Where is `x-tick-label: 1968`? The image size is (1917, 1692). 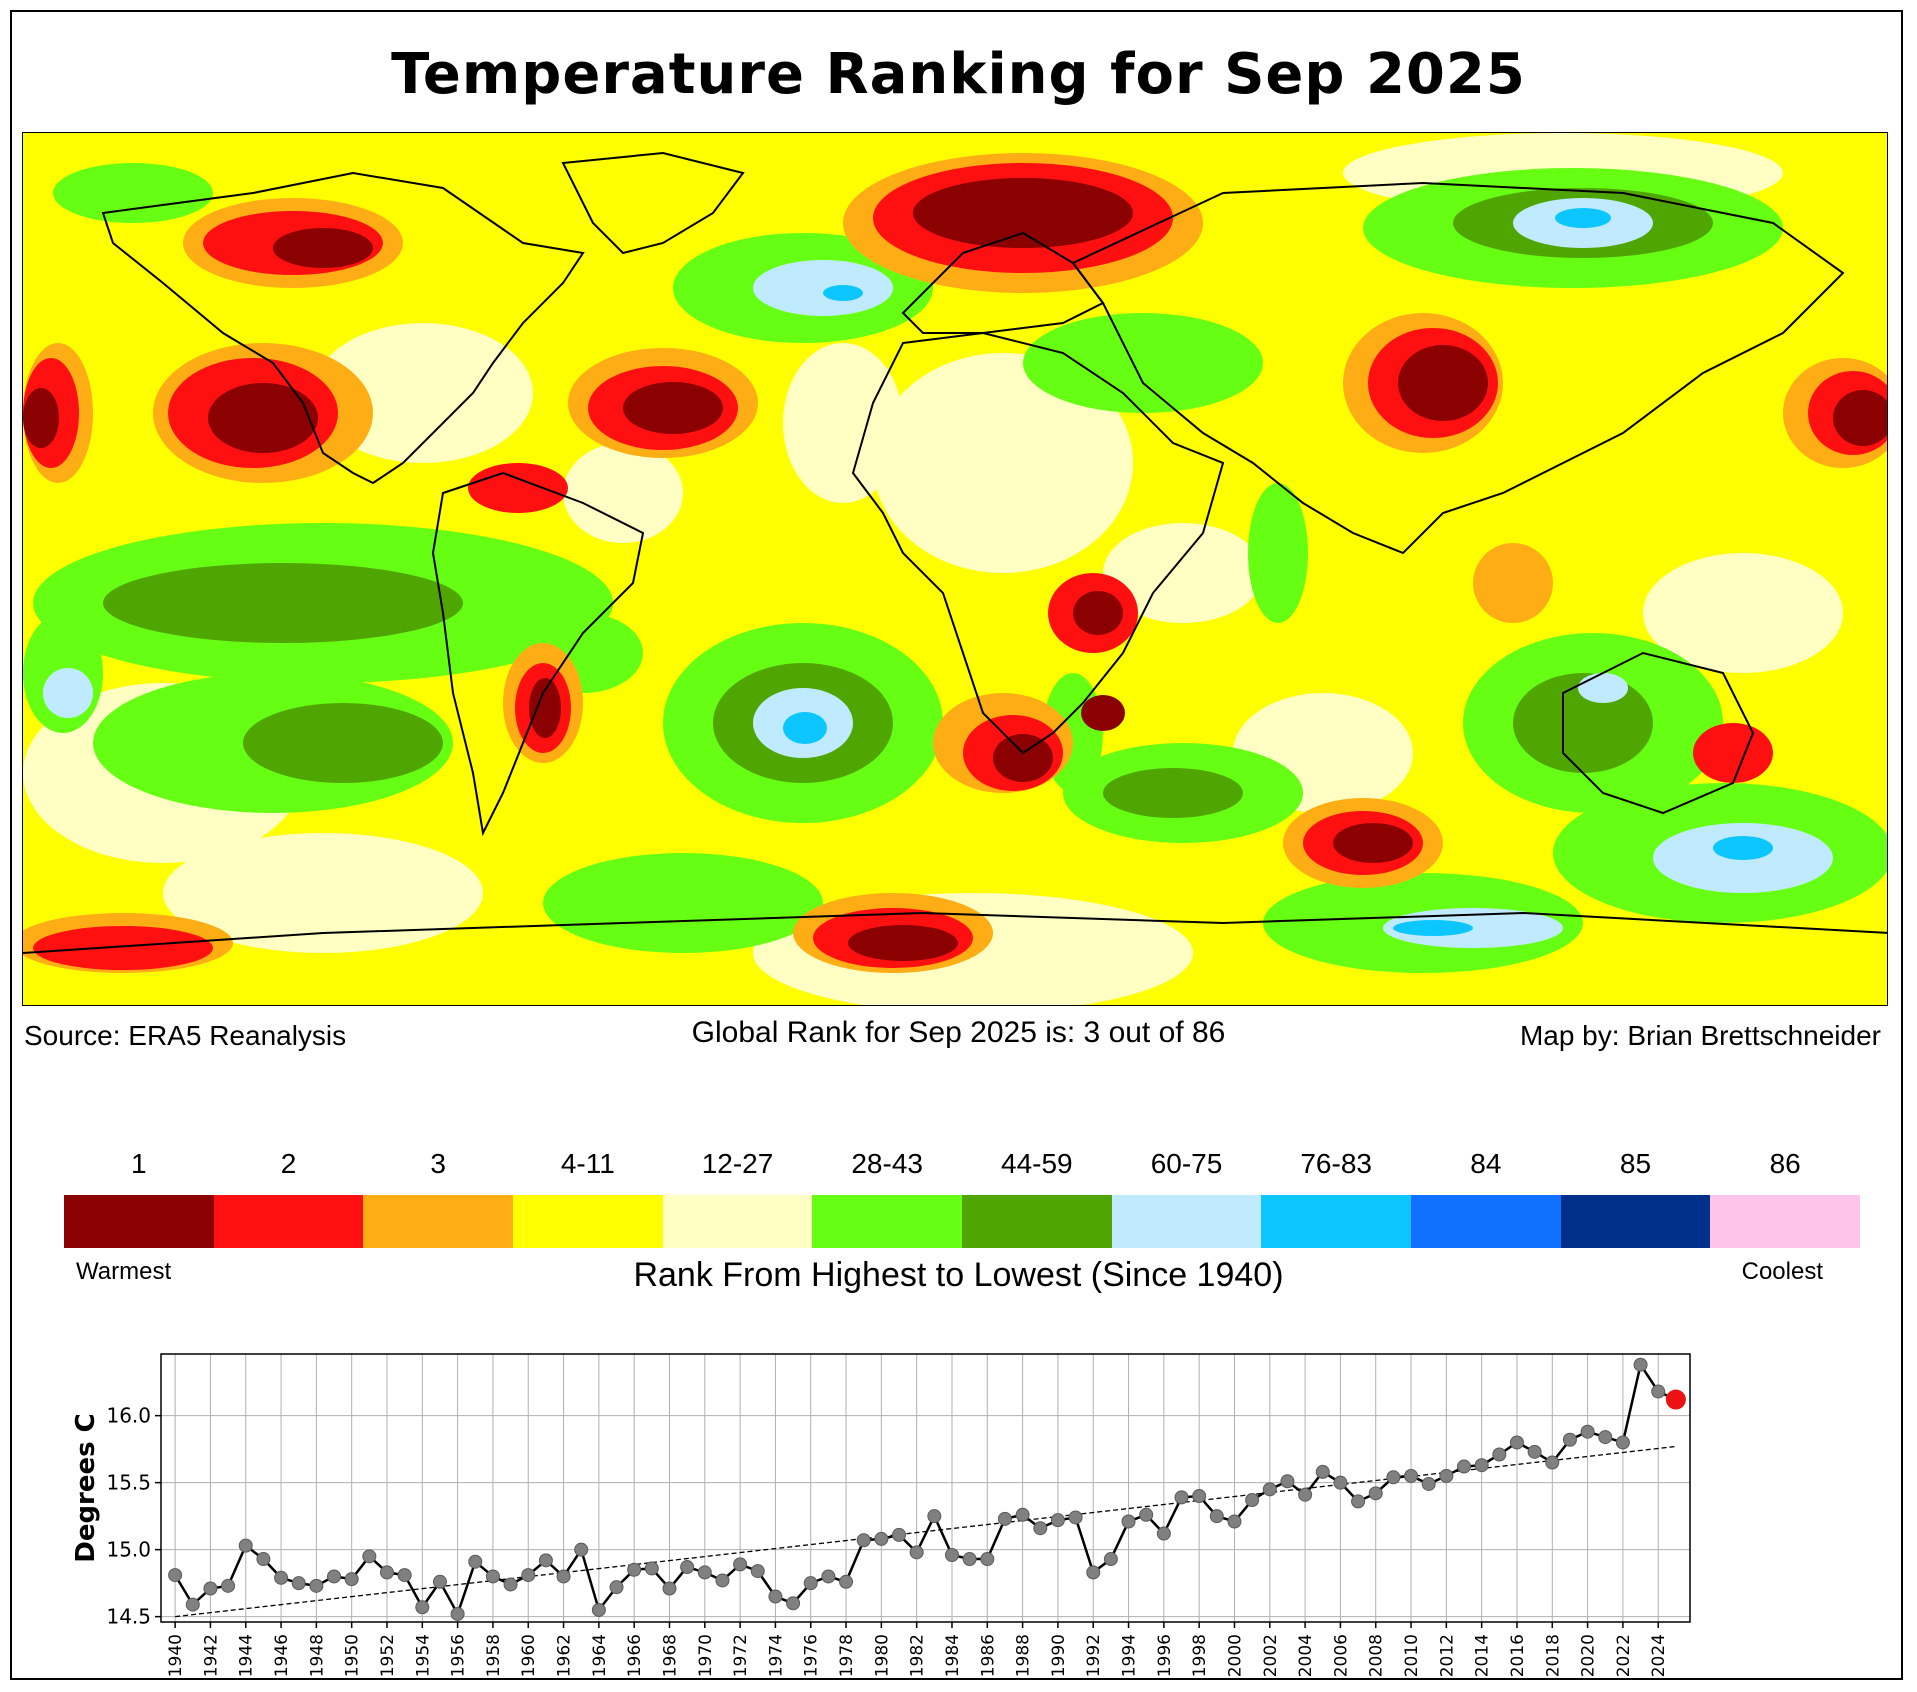 x-tick-label: 1968 is located at coordinates (670, 1655).